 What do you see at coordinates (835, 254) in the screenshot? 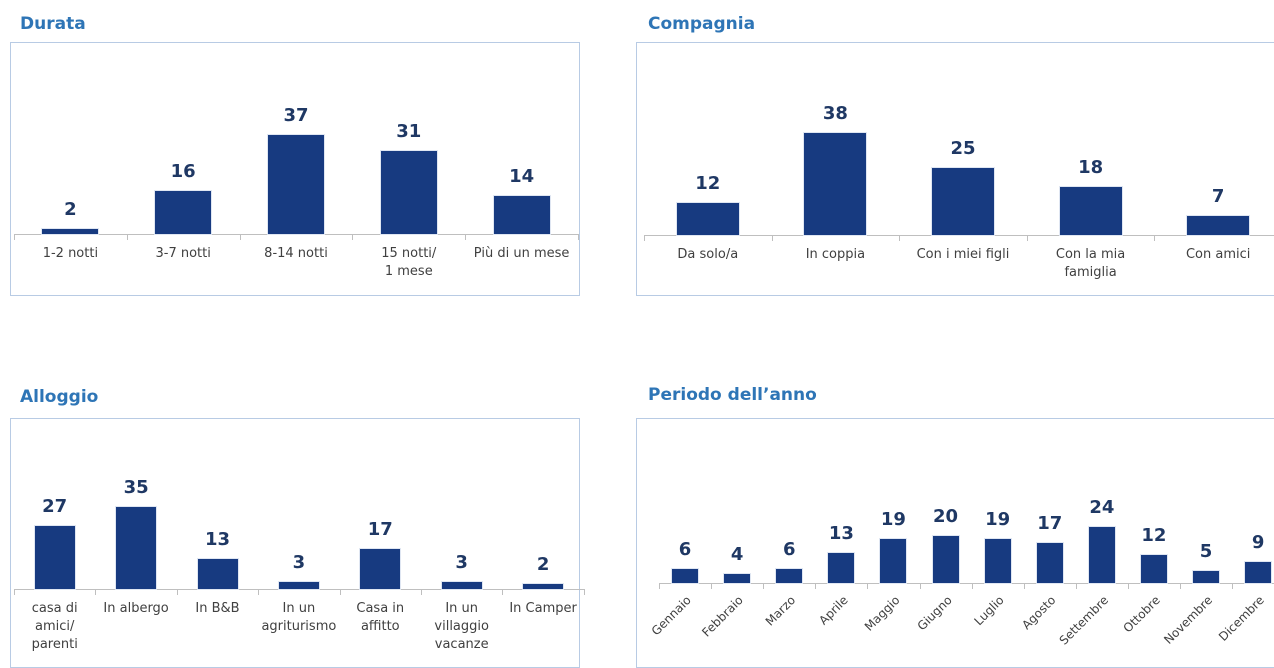
I see `x-tick-label: In coppia` at bounding box center [835, 254].